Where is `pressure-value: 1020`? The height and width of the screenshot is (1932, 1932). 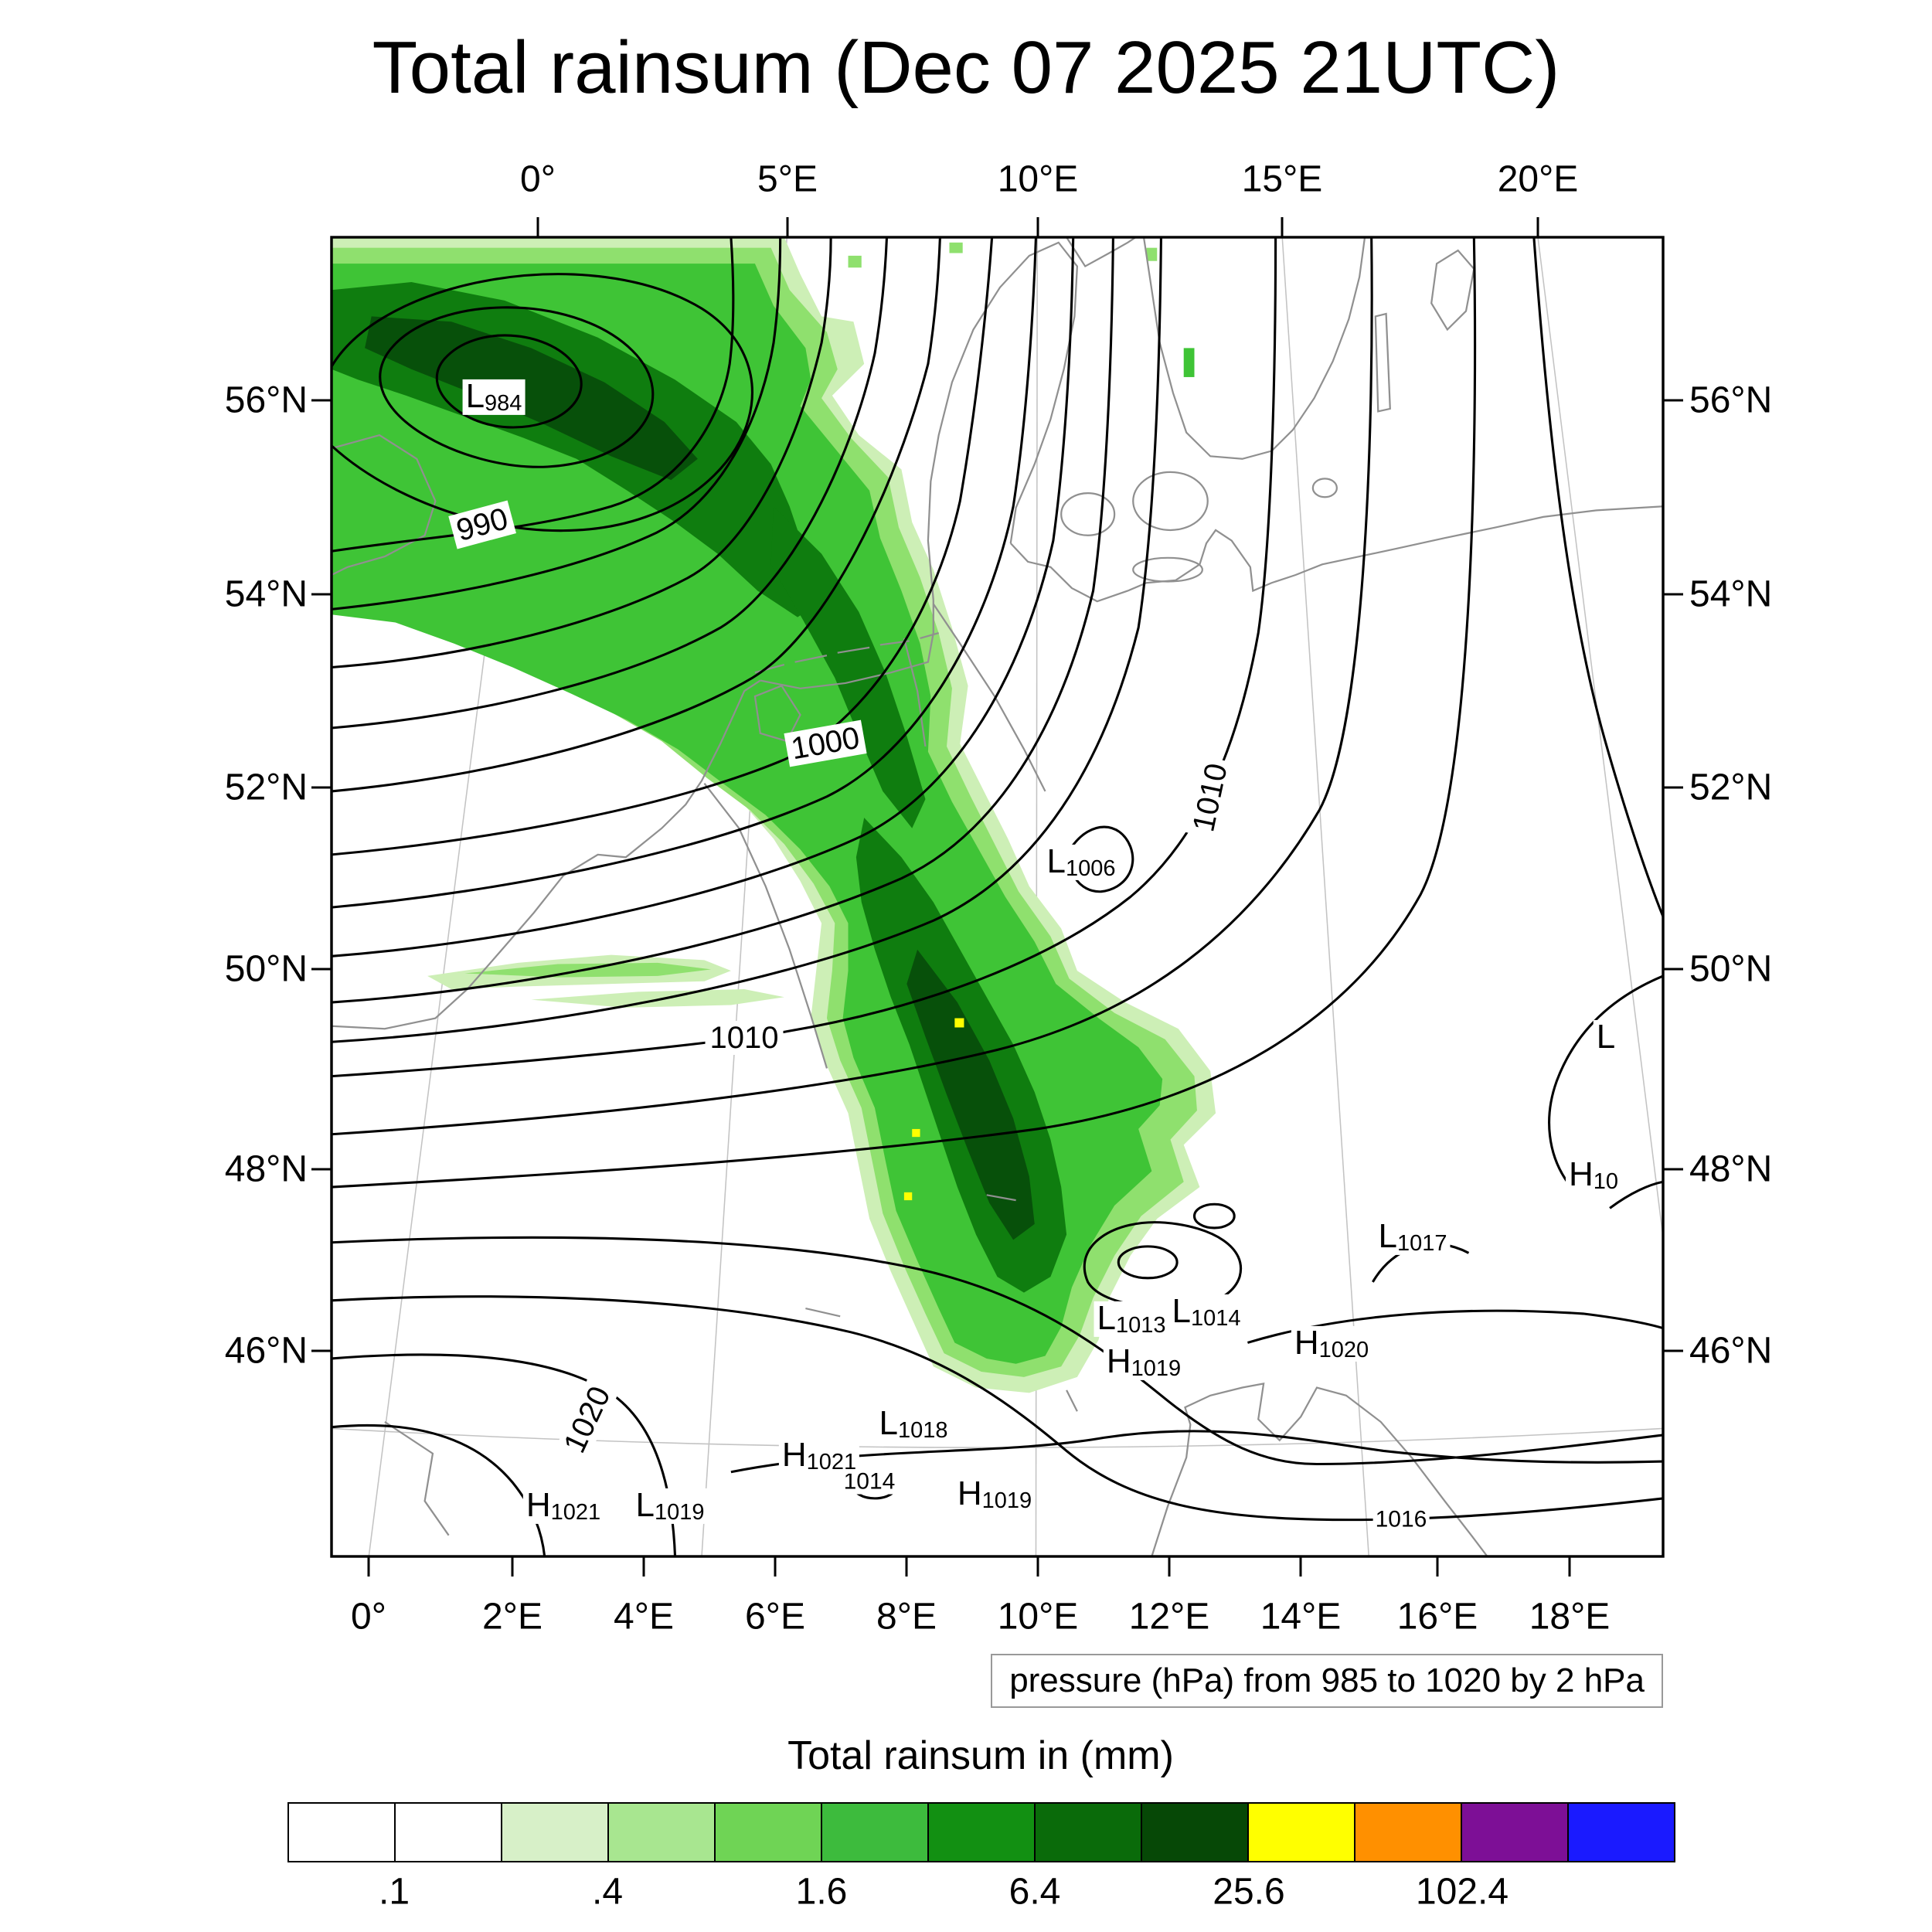
pressure-value: 1020 is located at coordinates (1343, 1350).